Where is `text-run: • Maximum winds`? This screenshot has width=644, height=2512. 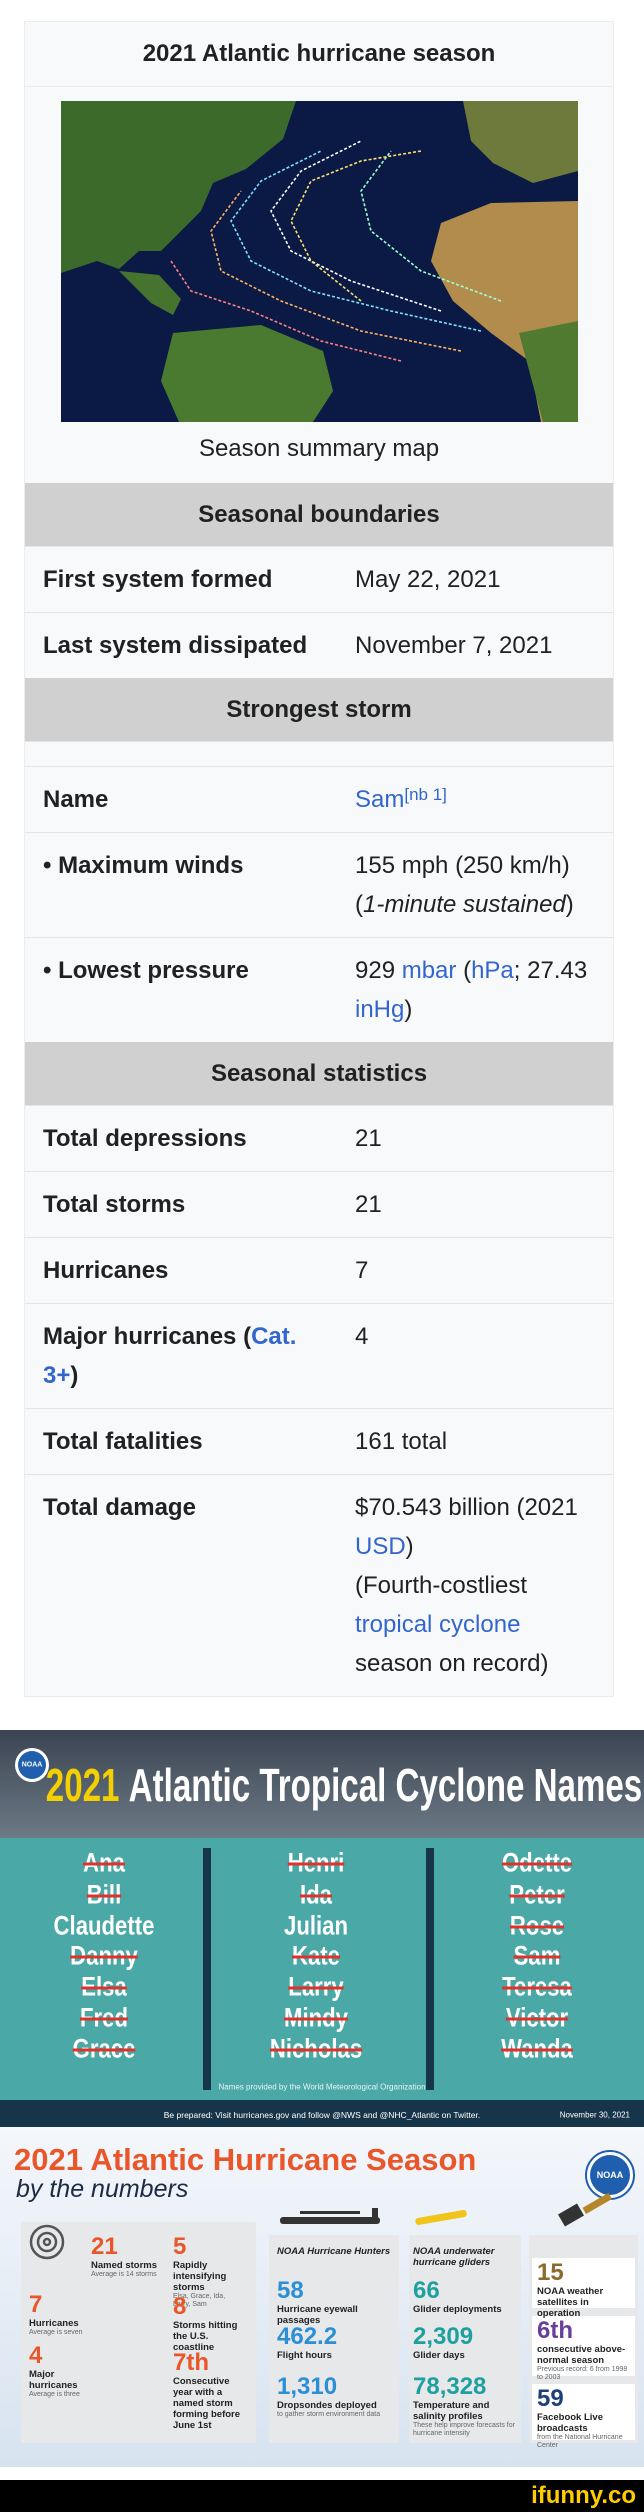 text-run: • Maximum winds is located at coordinates (143, 865).